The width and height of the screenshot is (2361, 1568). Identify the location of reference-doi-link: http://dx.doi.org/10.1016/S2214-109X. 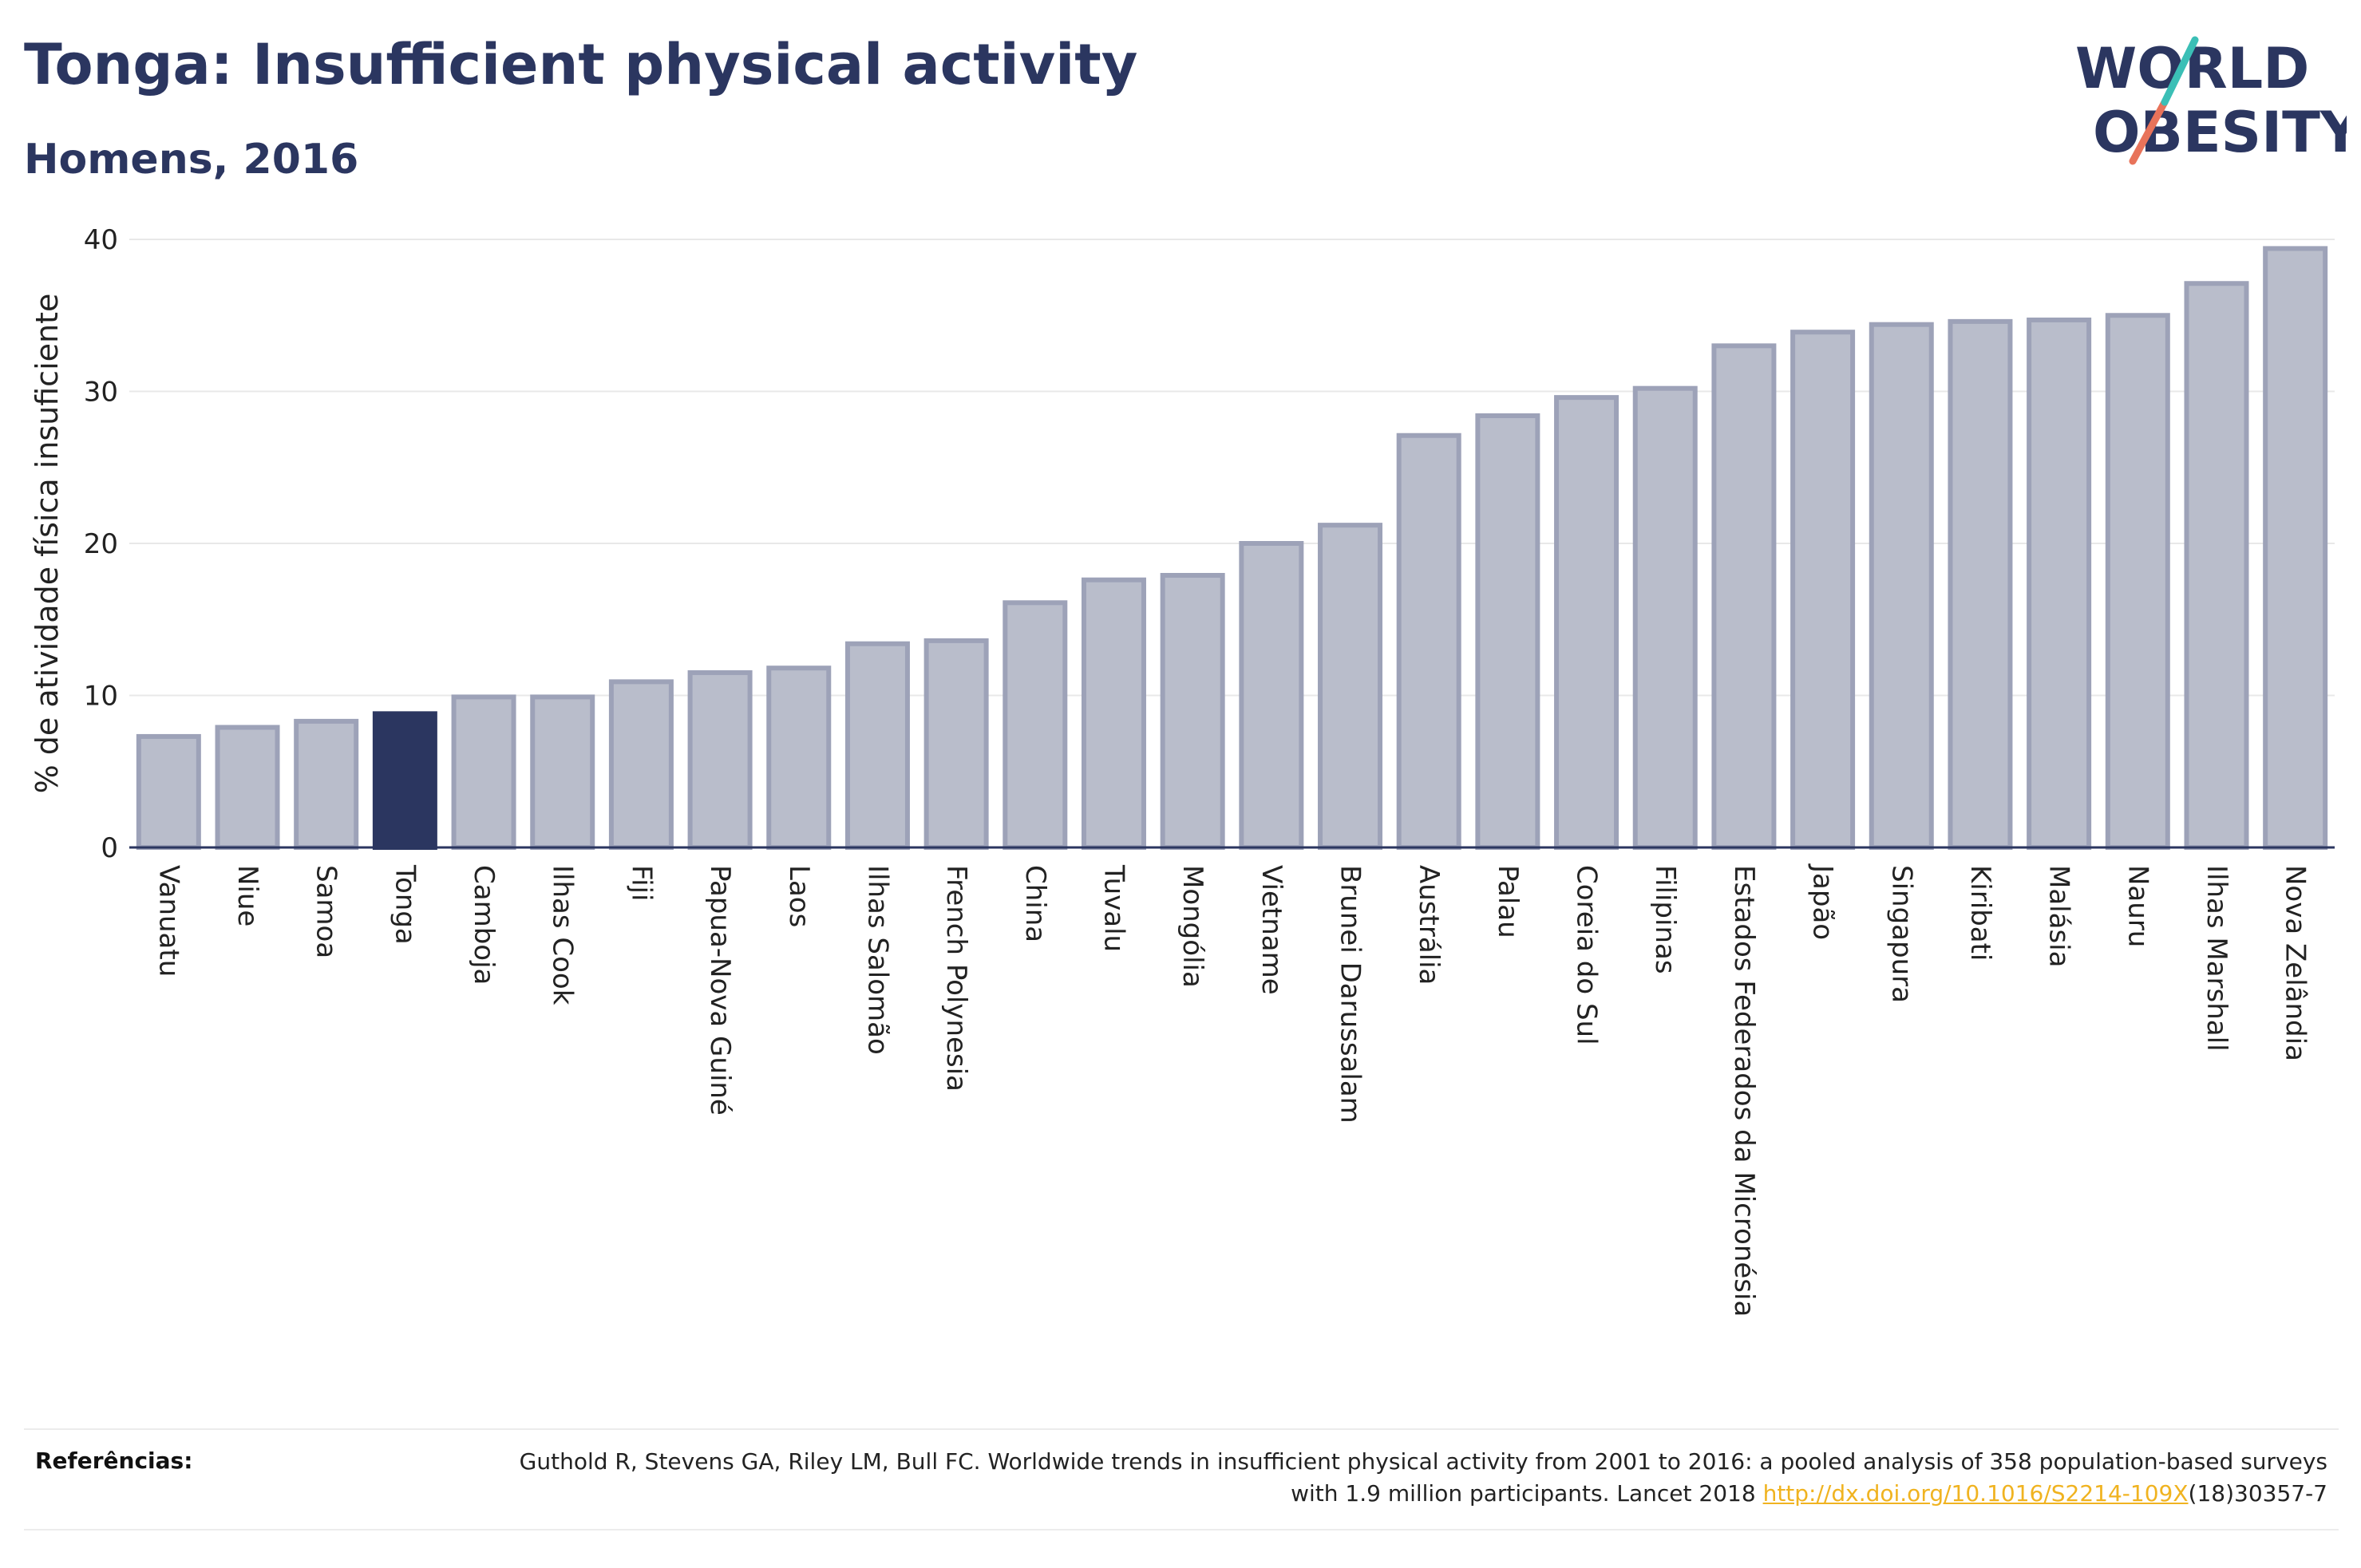
(1975, 1493).